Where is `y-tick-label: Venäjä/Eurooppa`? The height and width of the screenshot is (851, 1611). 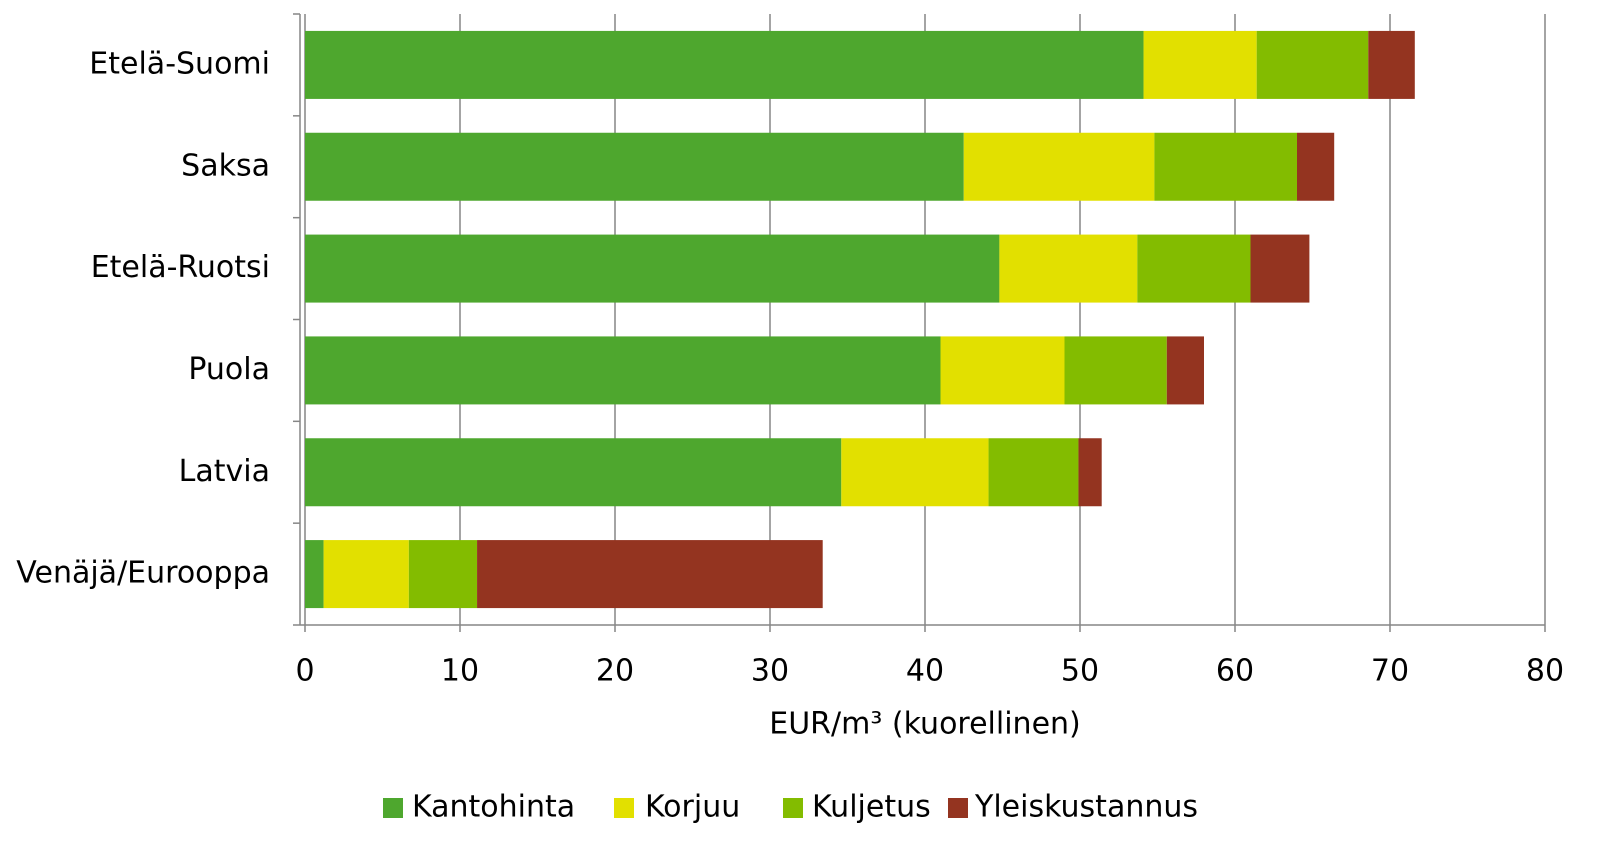
y-tick-label: Venäjä/Eurooppa is located at coordinates (143, 573).